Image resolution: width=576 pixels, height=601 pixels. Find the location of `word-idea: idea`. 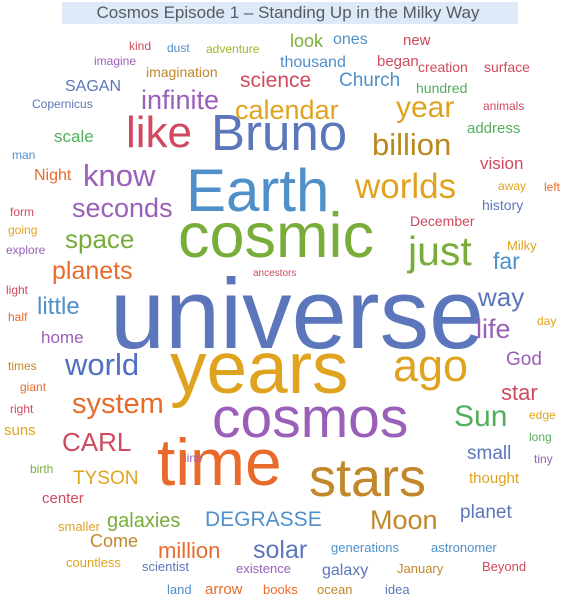

word-idea: idea is located at coordinates (397, 589).